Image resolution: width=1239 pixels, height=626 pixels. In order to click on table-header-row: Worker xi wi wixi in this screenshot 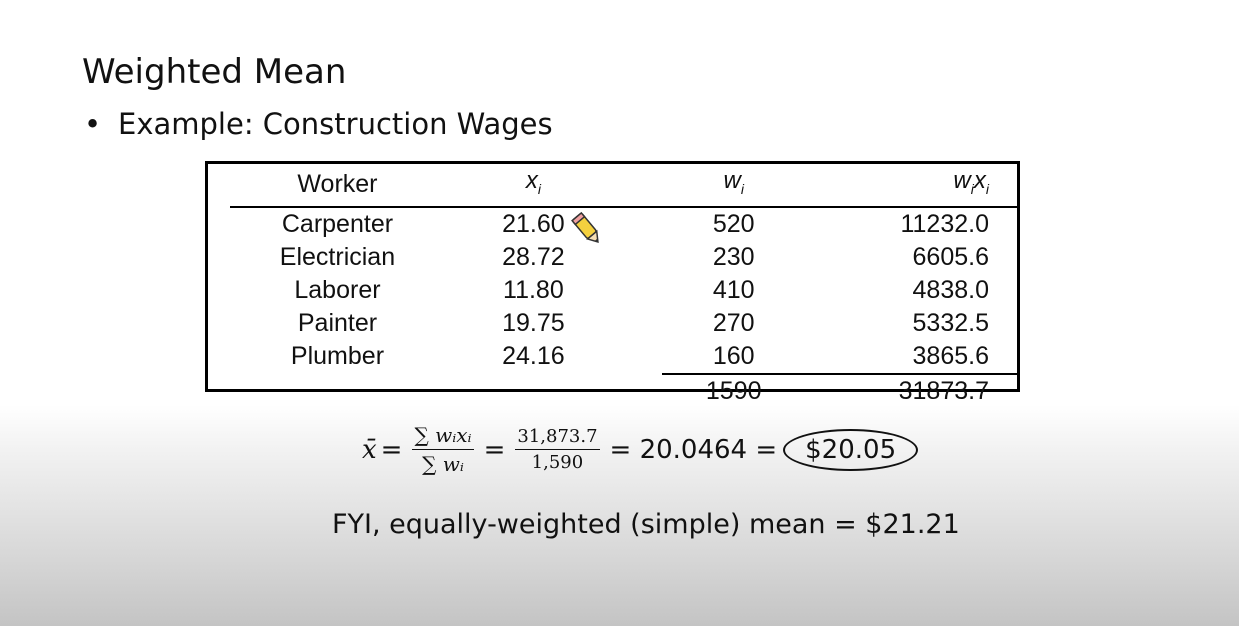, I will do `click(623, 186)`.